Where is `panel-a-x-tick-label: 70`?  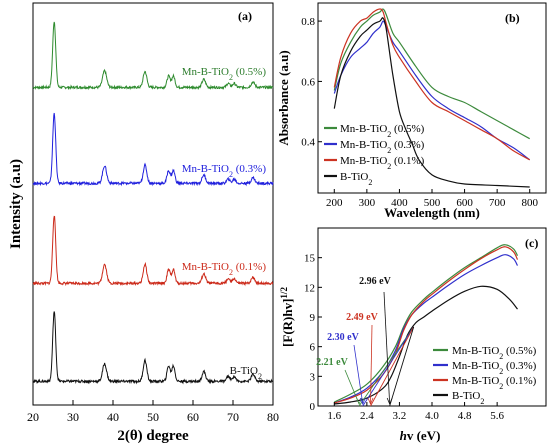
panel-a-x-tick-label: 70 is located at coordinates (233, 417).